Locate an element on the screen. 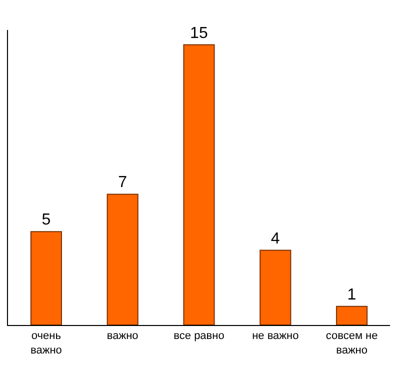  data-label: 4 is located at coordinates (275, 239).